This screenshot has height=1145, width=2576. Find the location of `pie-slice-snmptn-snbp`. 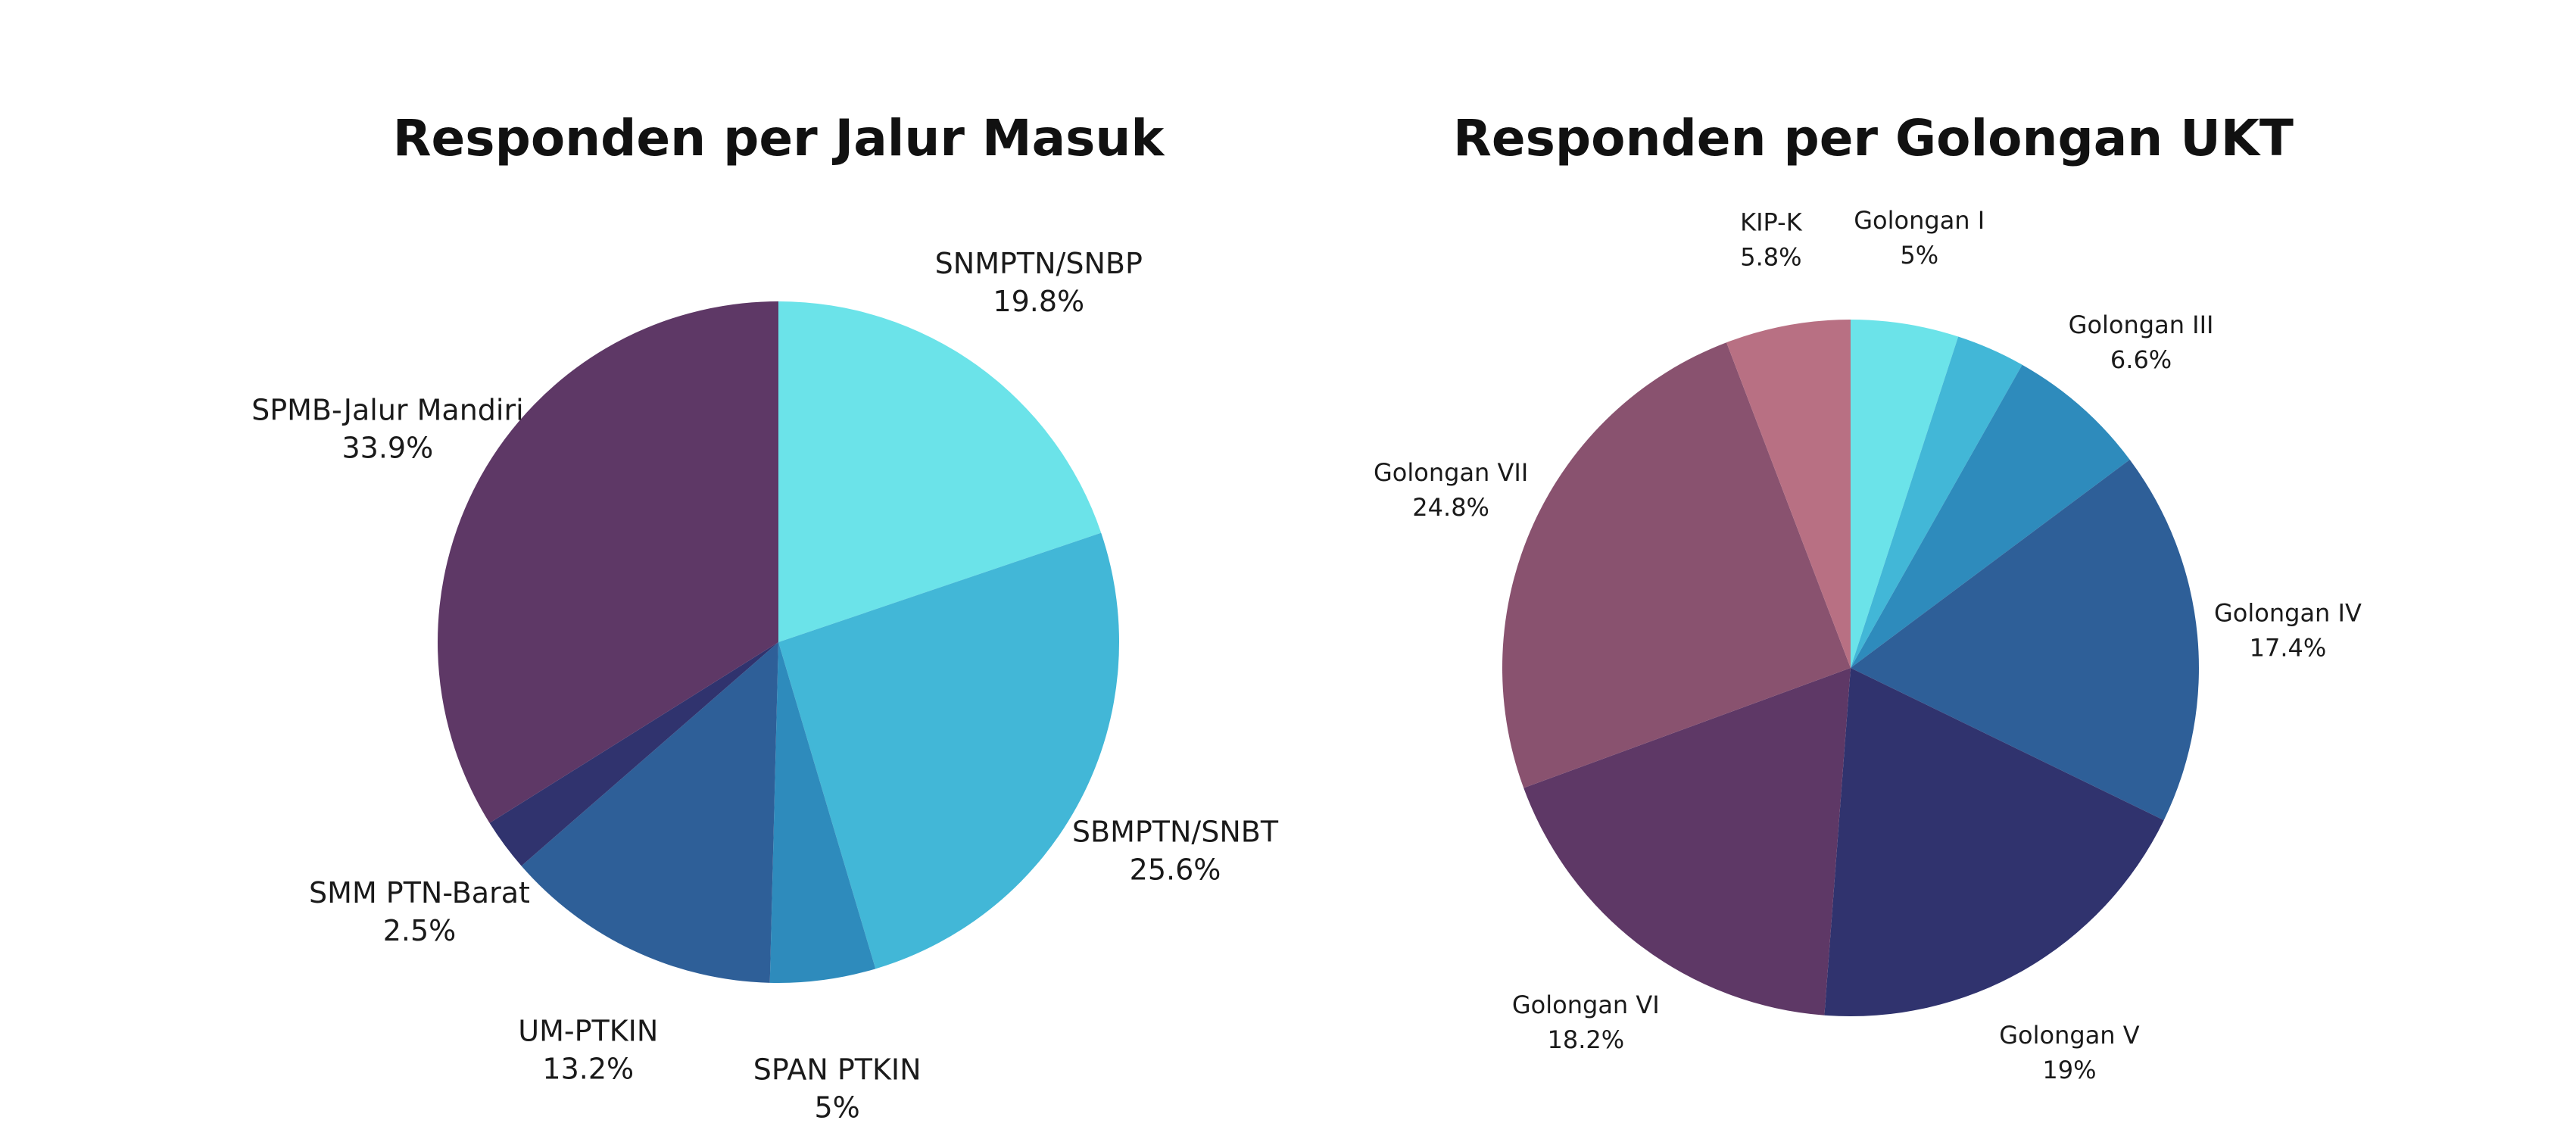

pie-slice-snmptn-snbp is located at coordinates (940, 472).